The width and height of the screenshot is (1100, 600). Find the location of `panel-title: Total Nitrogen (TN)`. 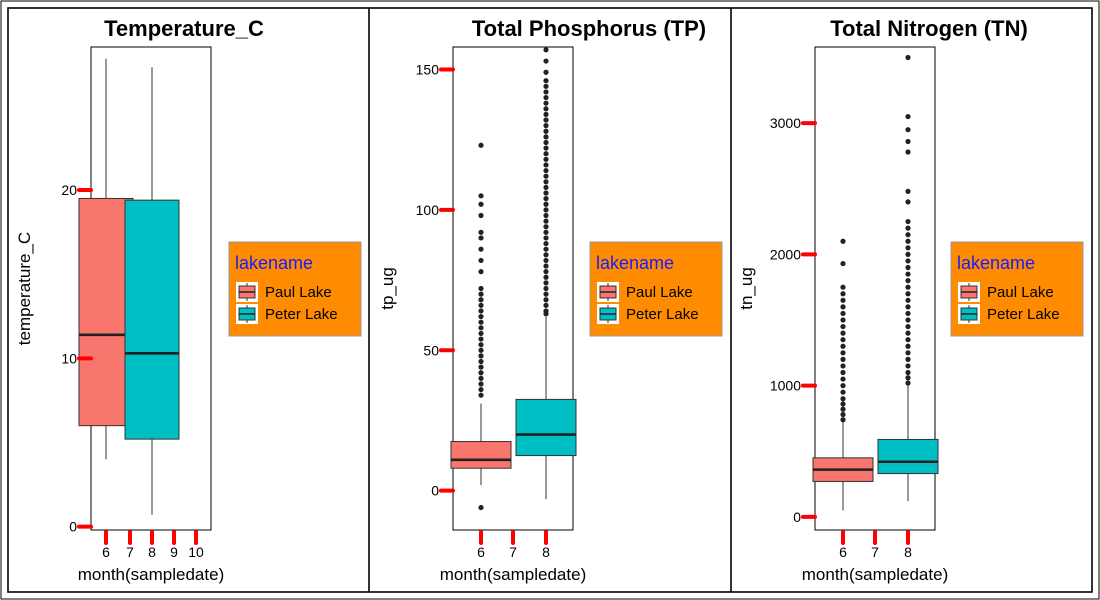

panel-title: Total Nitrogen (TN) is located at coordinates (929, 28).